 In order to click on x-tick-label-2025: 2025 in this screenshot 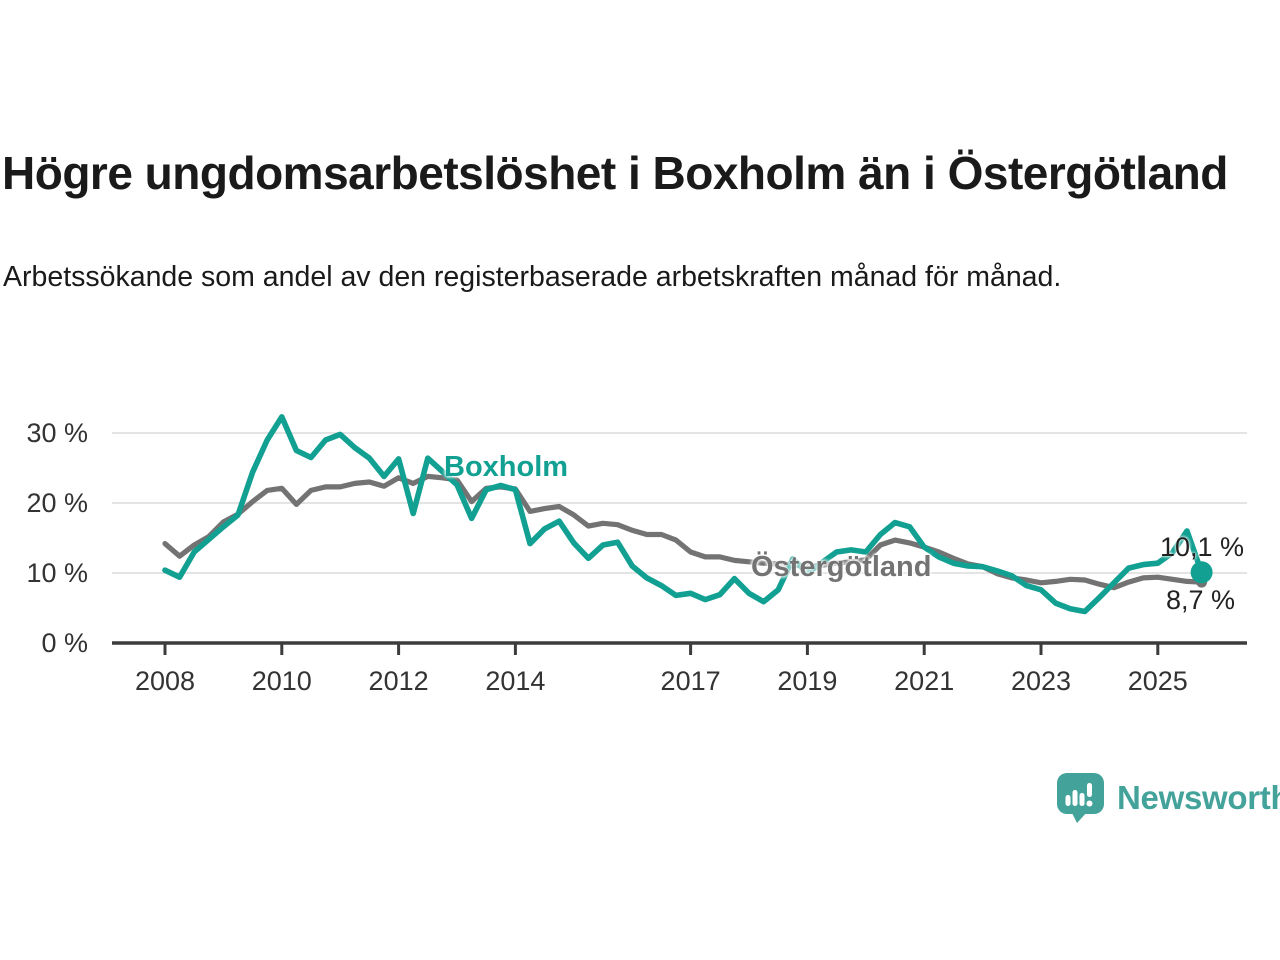, I will do `click(1158, 681)`.